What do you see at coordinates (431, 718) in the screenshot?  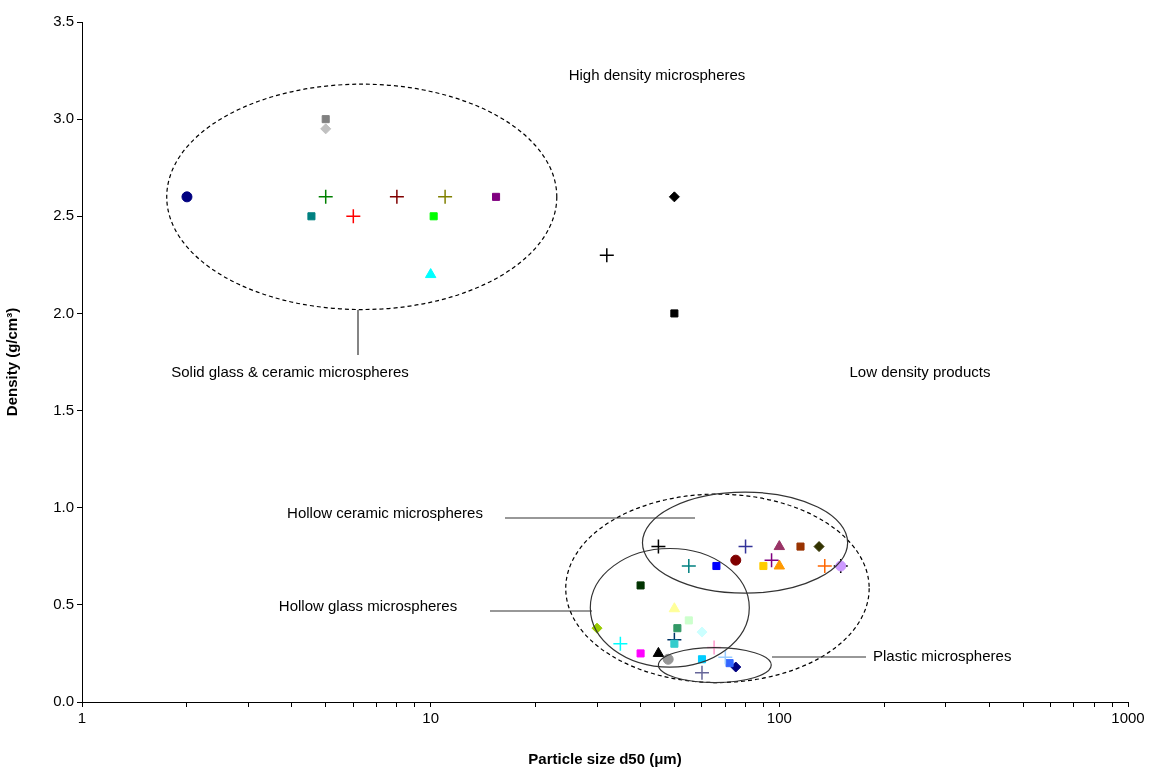 I see `x-tick-label: 10` at bounding box center [431, 718].